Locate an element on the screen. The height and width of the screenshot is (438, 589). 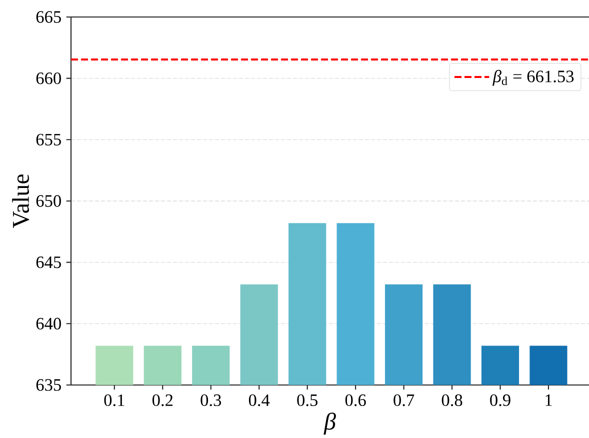
x-tick-label: 0.8 is located at coordinates (452, 400).